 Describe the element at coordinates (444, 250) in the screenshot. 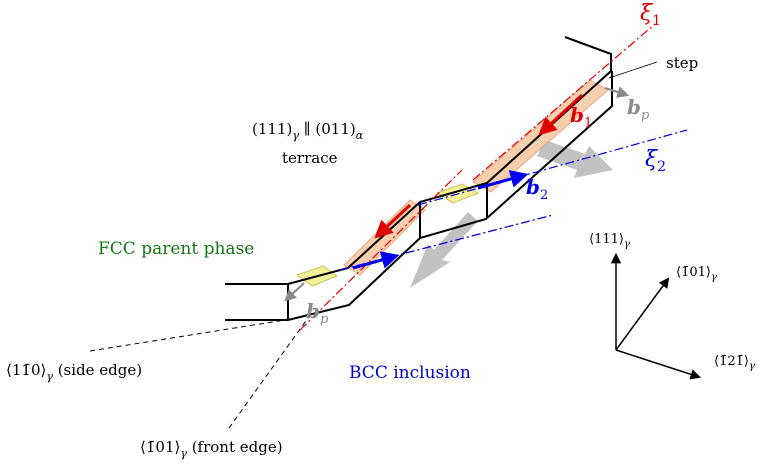

I see `shear-arrow-lower` at that location.